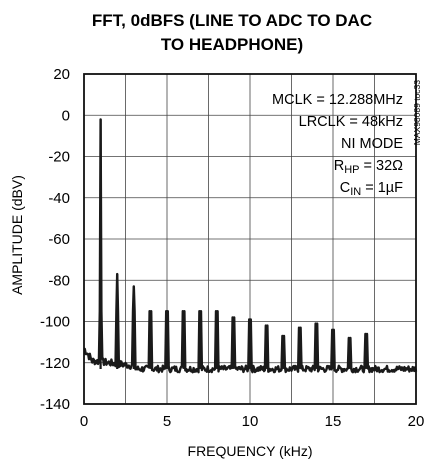 This screenshot has width=431, height=465. Describe the element at coordinates (59, 157) in the screenshot. I see `y-tick-label: -20` at that location.